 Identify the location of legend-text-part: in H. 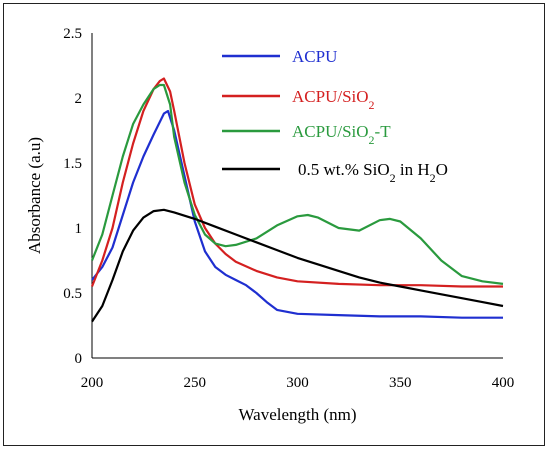
(413, 169).